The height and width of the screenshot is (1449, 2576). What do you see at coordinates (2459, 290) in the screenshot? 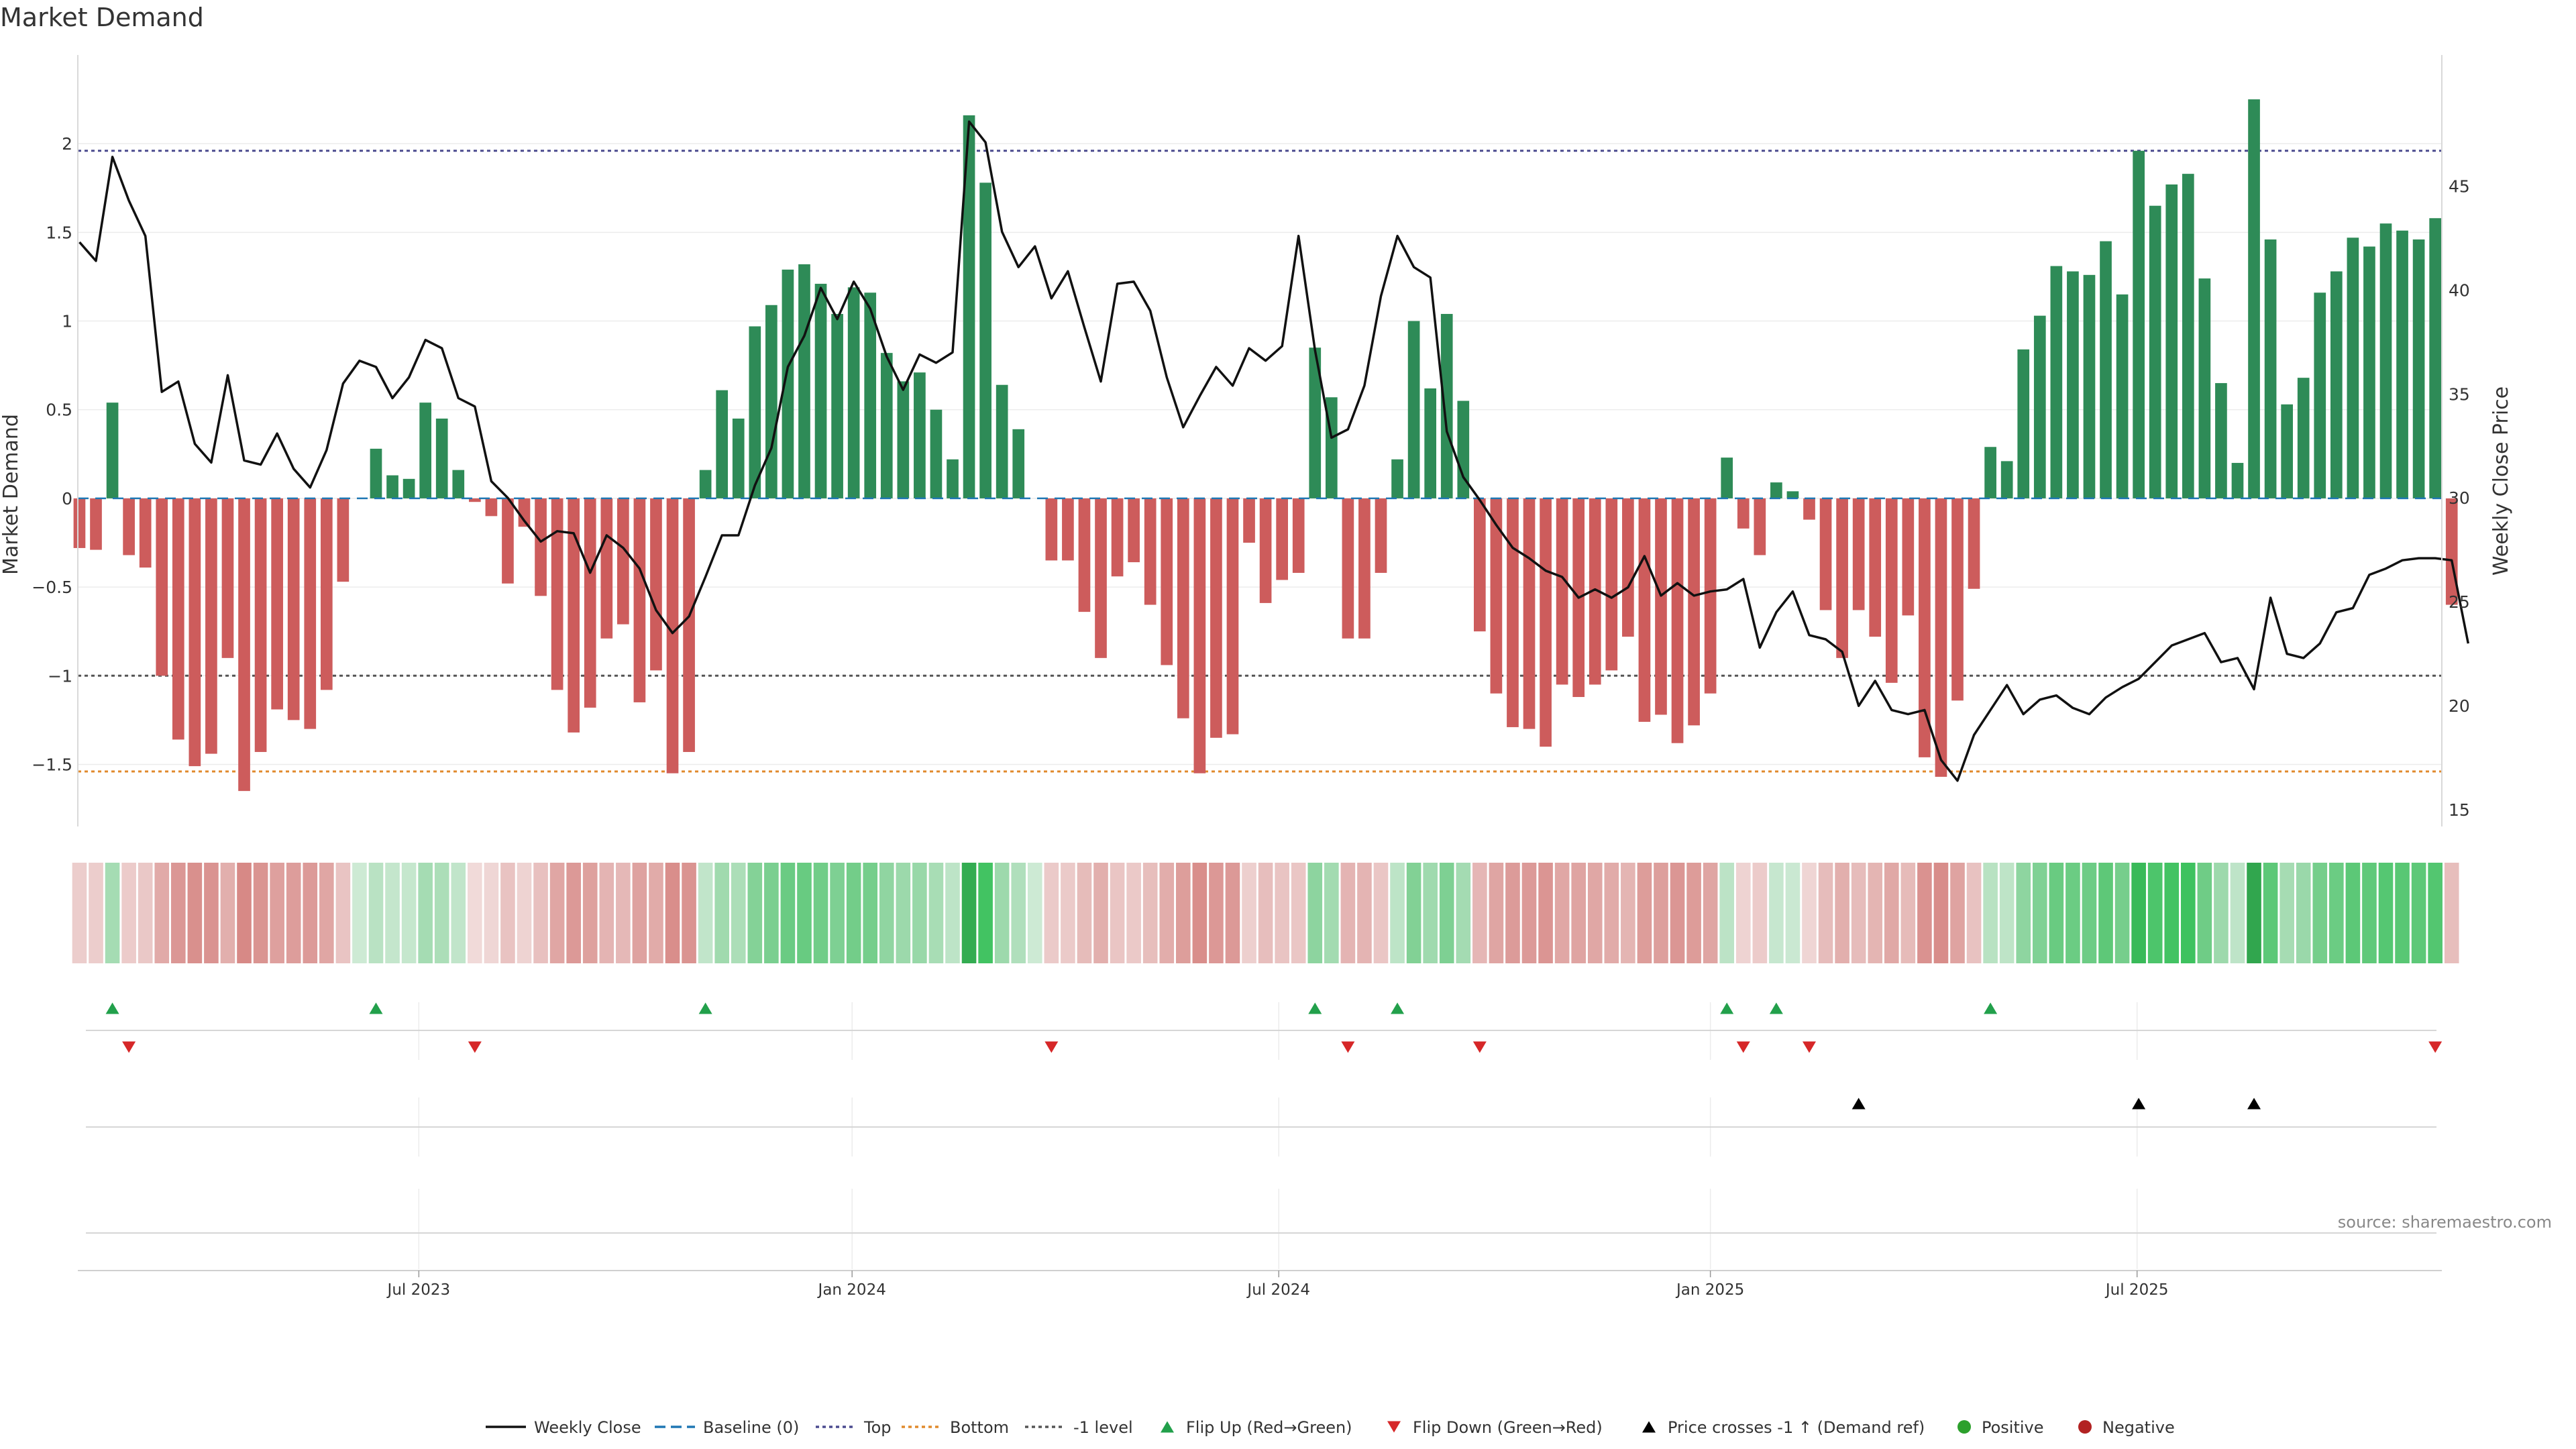
I see `y-right-tick-label: 40` at bounding box center [2459, 290].